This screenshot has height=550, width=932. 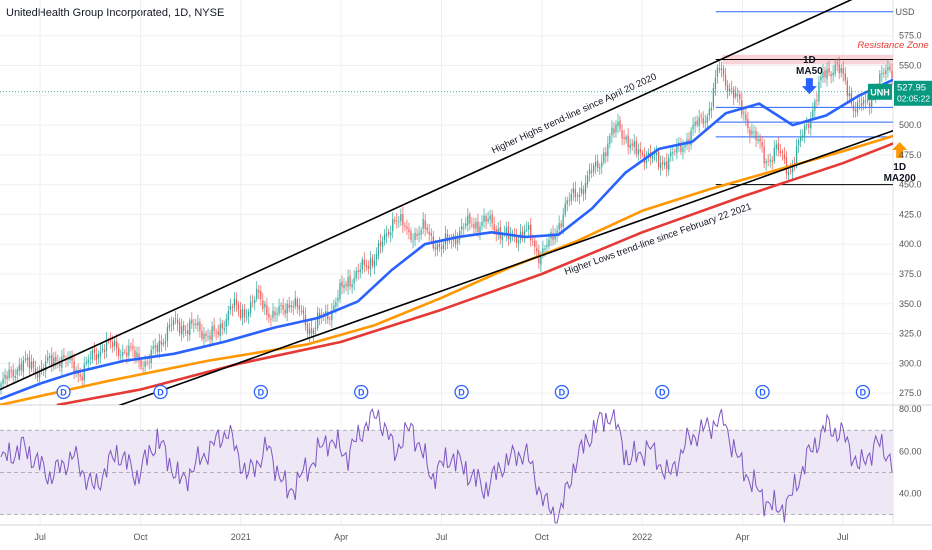 What do you see at coordinates (910, 155) in the screenshot?
I see `price-tick-label: 475.0` at bounding box center [910, 155].